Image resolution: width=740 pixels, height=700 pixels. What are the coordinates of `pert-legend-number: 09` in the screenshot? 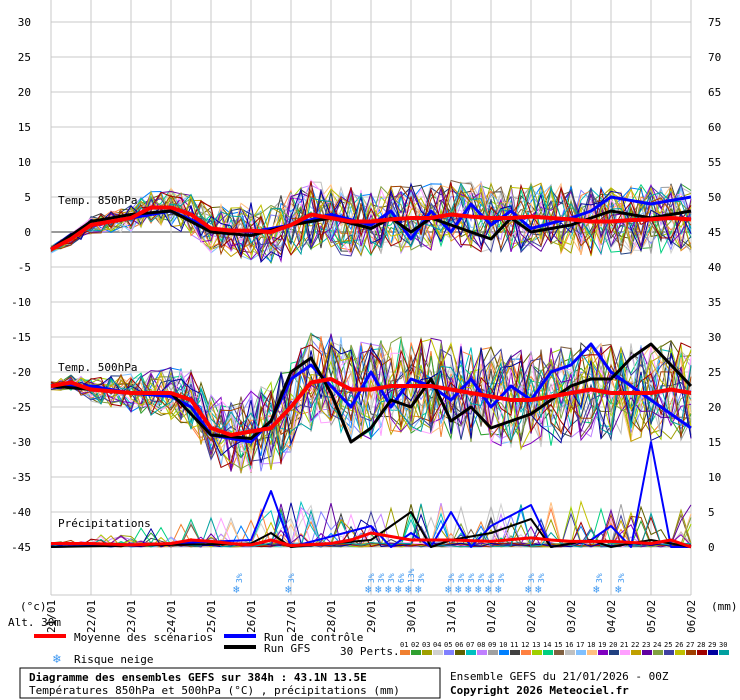 It's located at (492, 645).